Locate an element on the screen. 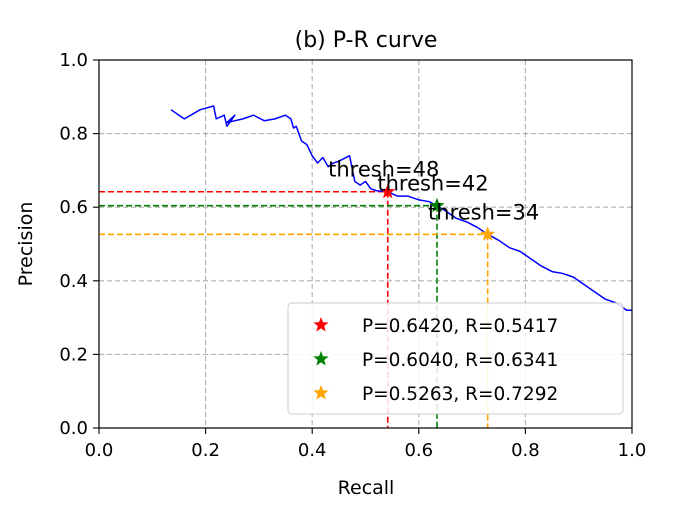  x-tick-label: 1.0 is located at coordinates (632, 450).